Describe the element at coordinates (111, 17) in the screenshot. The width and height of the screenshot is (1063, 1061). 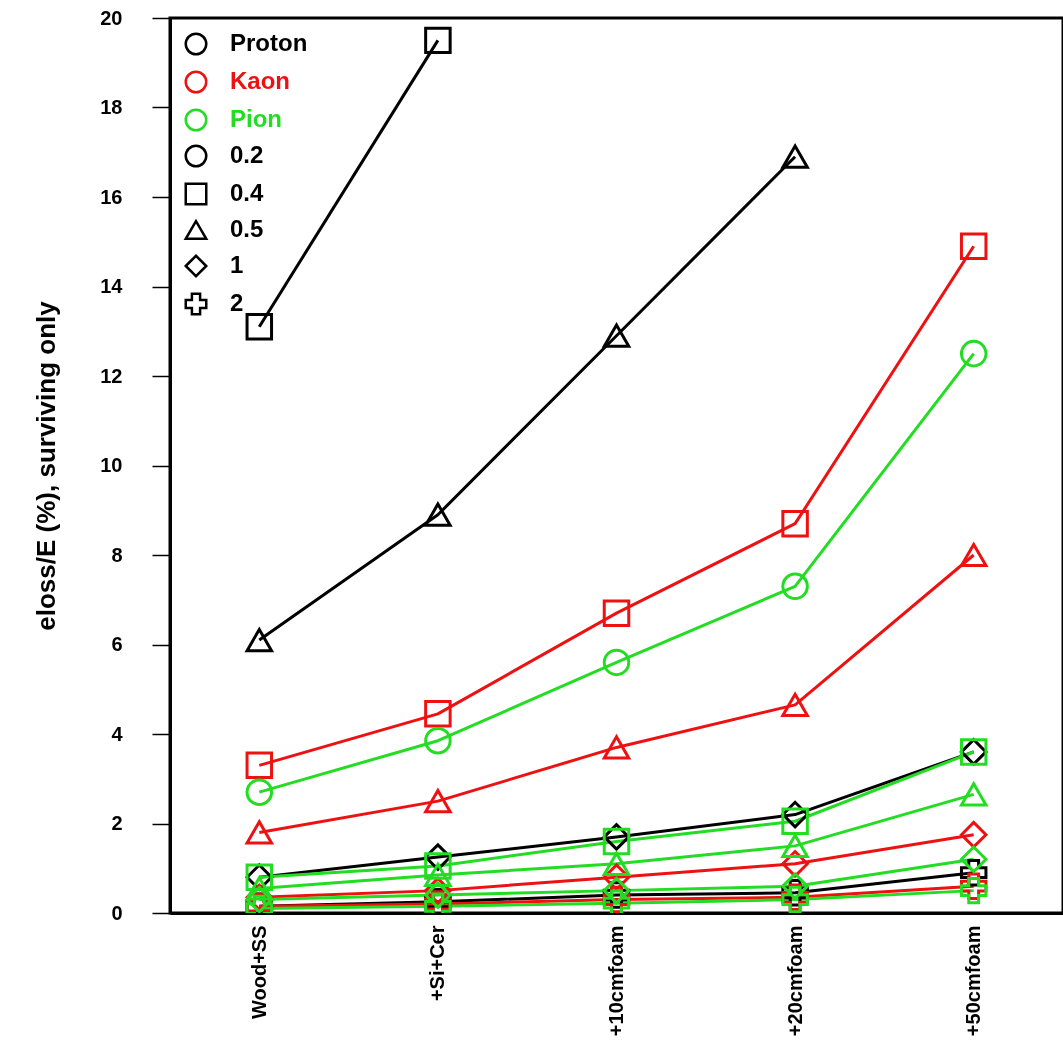
I see `y-tick-label: 20` at that location.